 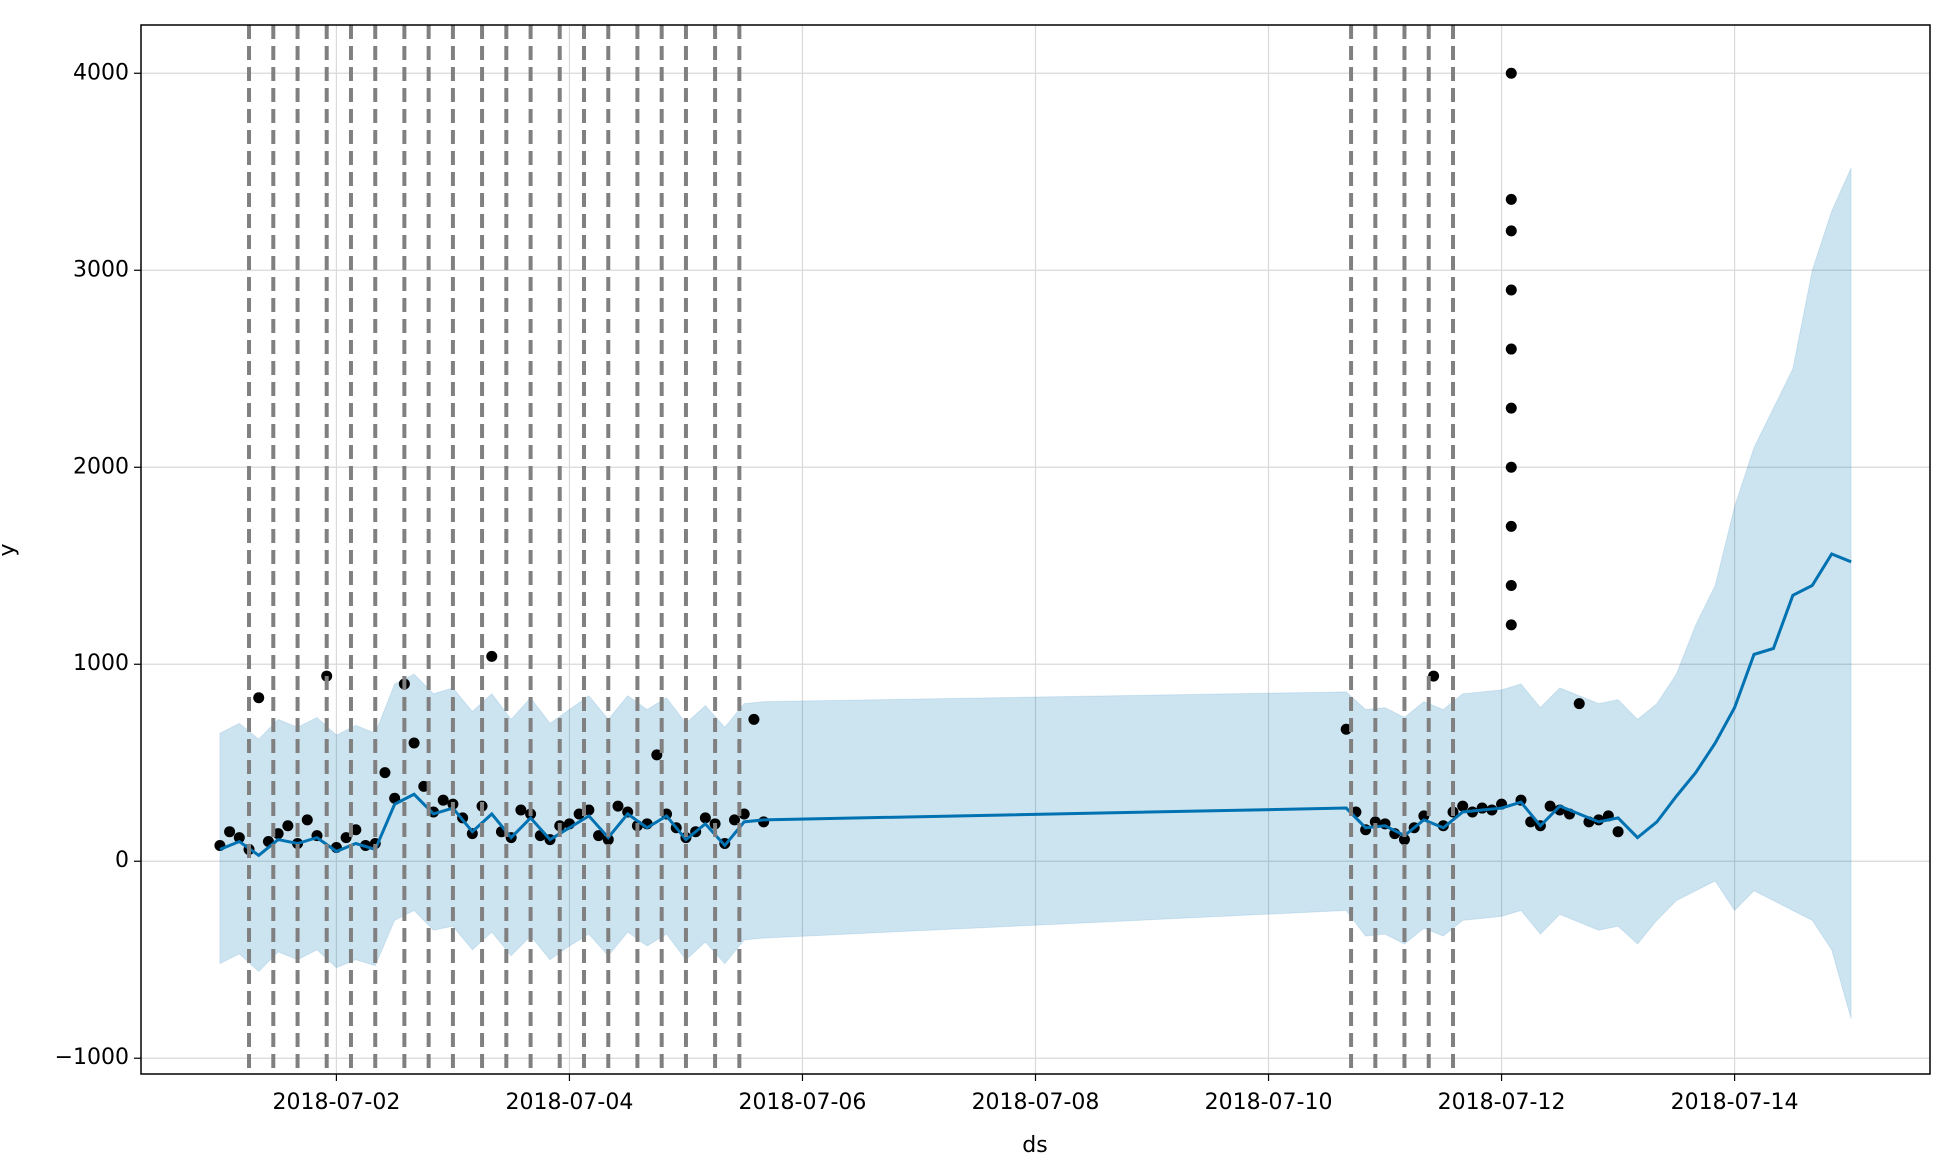 I want to click on x-tick-label: 2018-07-02, so click(x=336, y=1102).